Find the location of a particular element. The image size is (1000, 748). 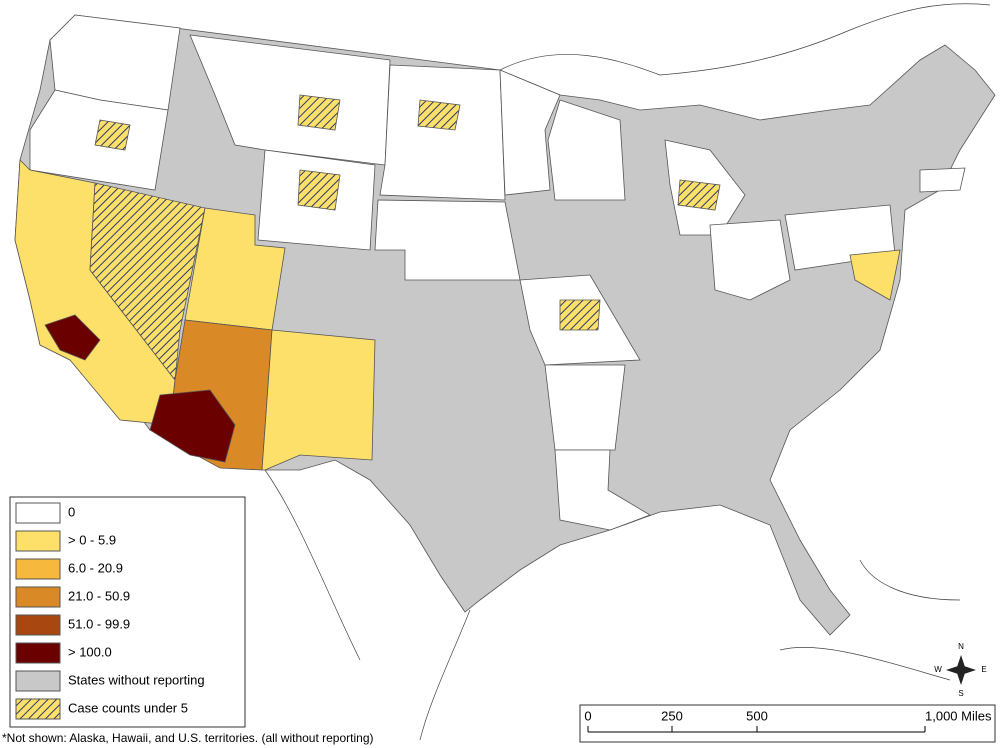

nebraska is located at coordinates (447, 240).